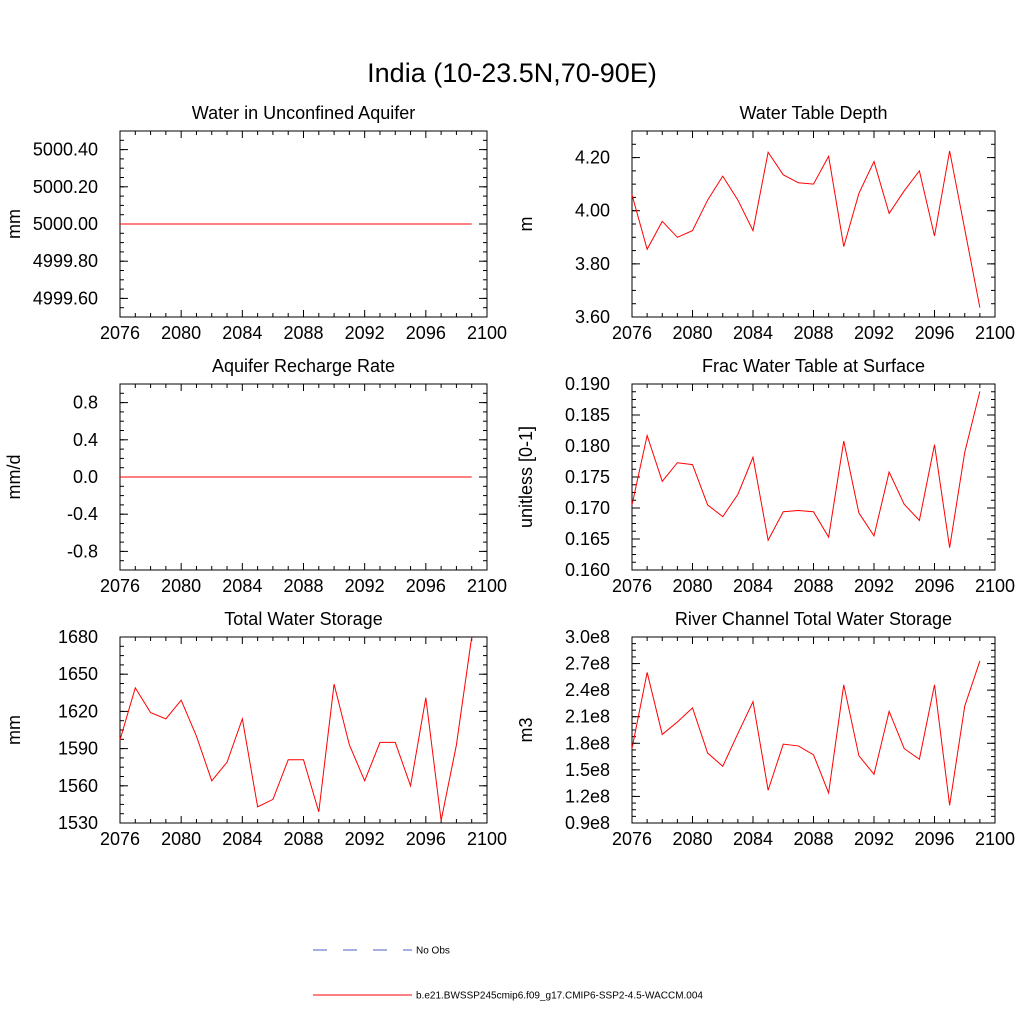 The width and height of the screenshot is (1024, 1024). What do you see at coordinates (587, 446) in the screenshot?
I see `y-tick-label: 0.180` at bounding box center [587, 446].